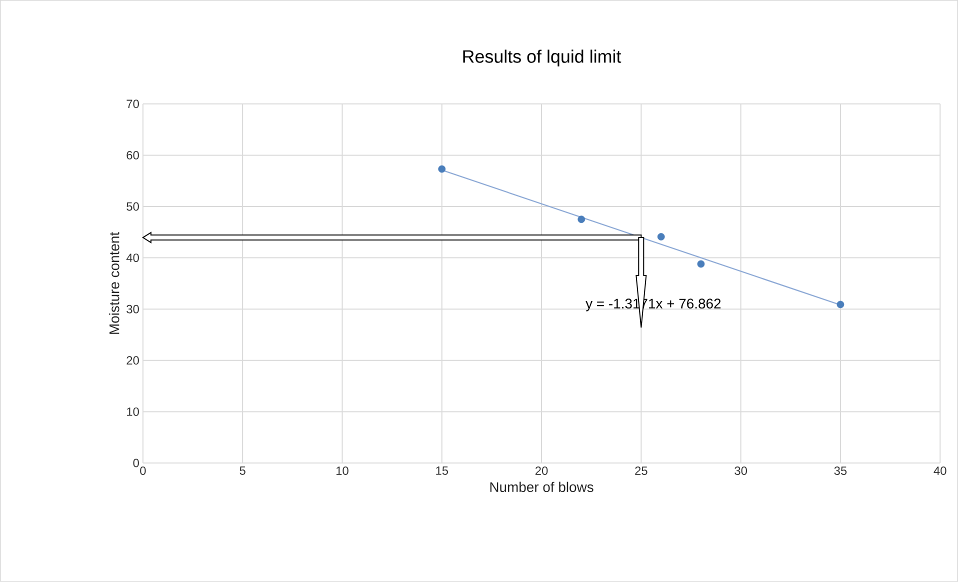  What do you see at coordinates (143, 471) in the screenshot?
I see `x-tick-label: 0` at bounding box center [143, 471].